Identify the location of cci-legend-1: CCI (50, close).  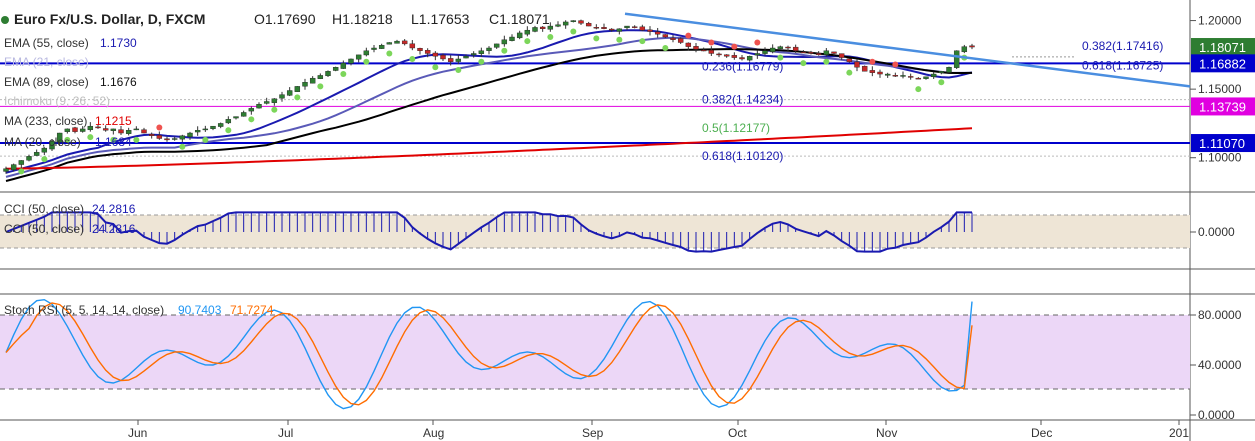
(44, 209).